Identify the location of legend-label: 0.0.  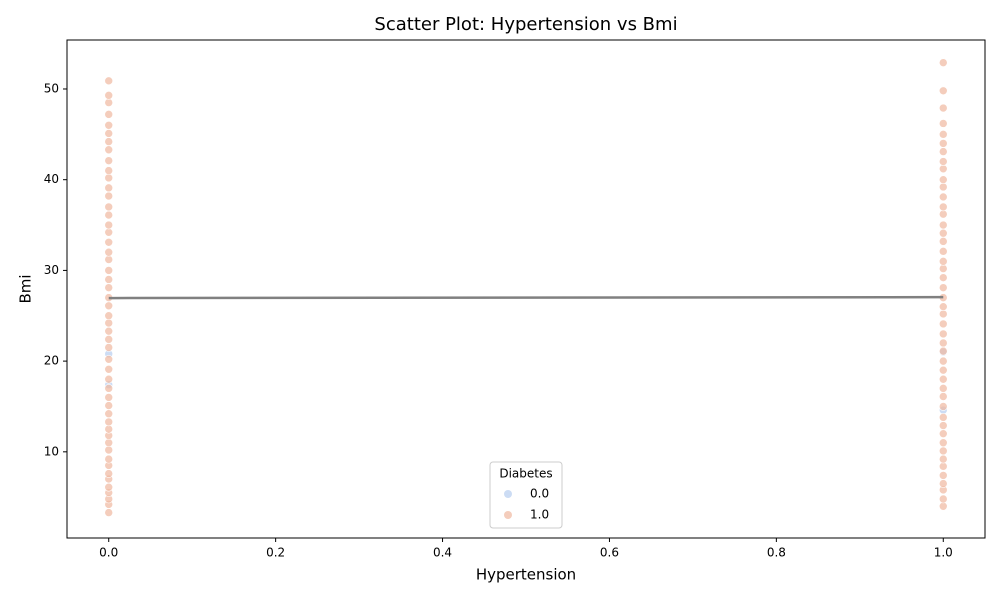
(539, 494).